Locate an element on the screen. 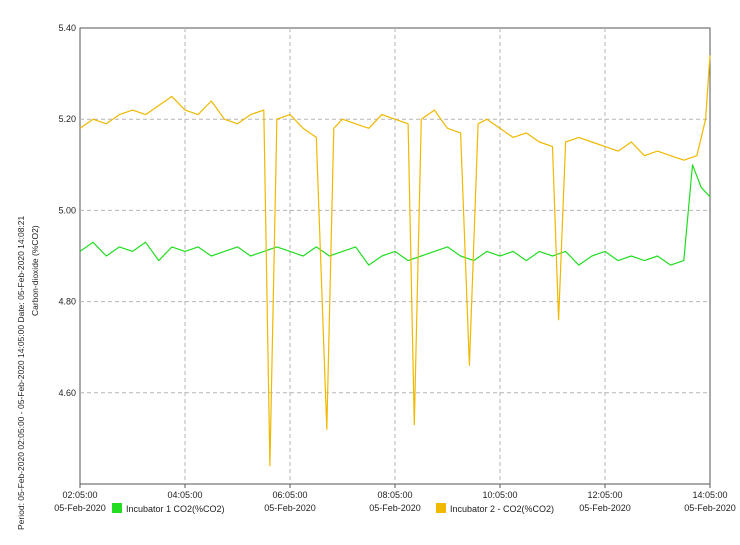 This screenshot has width=740, height=545. y-axis: 4.60 4.80 5.00 5.20 5.40 is located at coordinates (67, 210).